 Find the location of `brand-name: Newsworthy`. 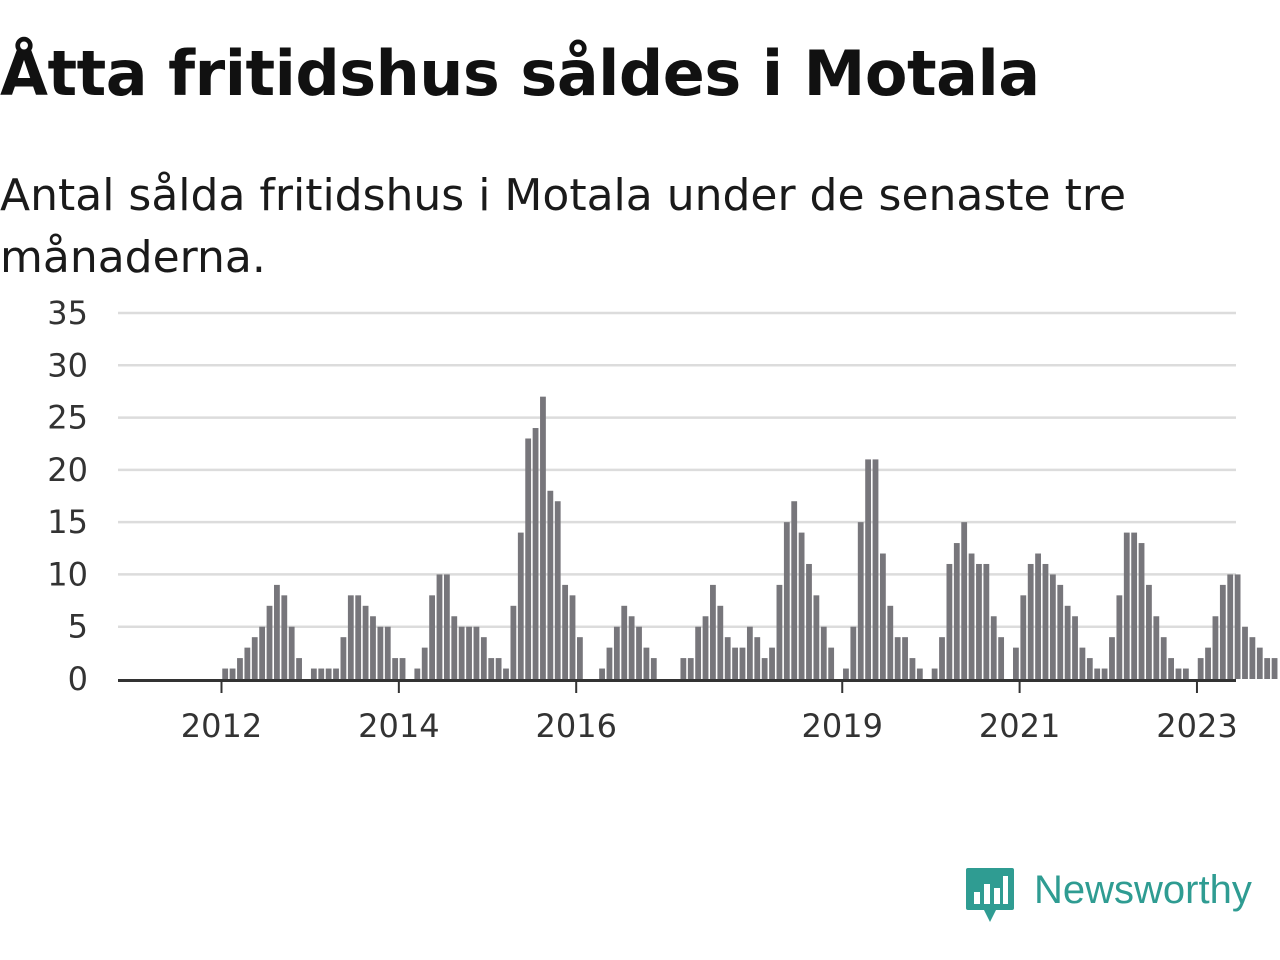

brand-name: Newsworthy is located at coordinates (1143, 890).